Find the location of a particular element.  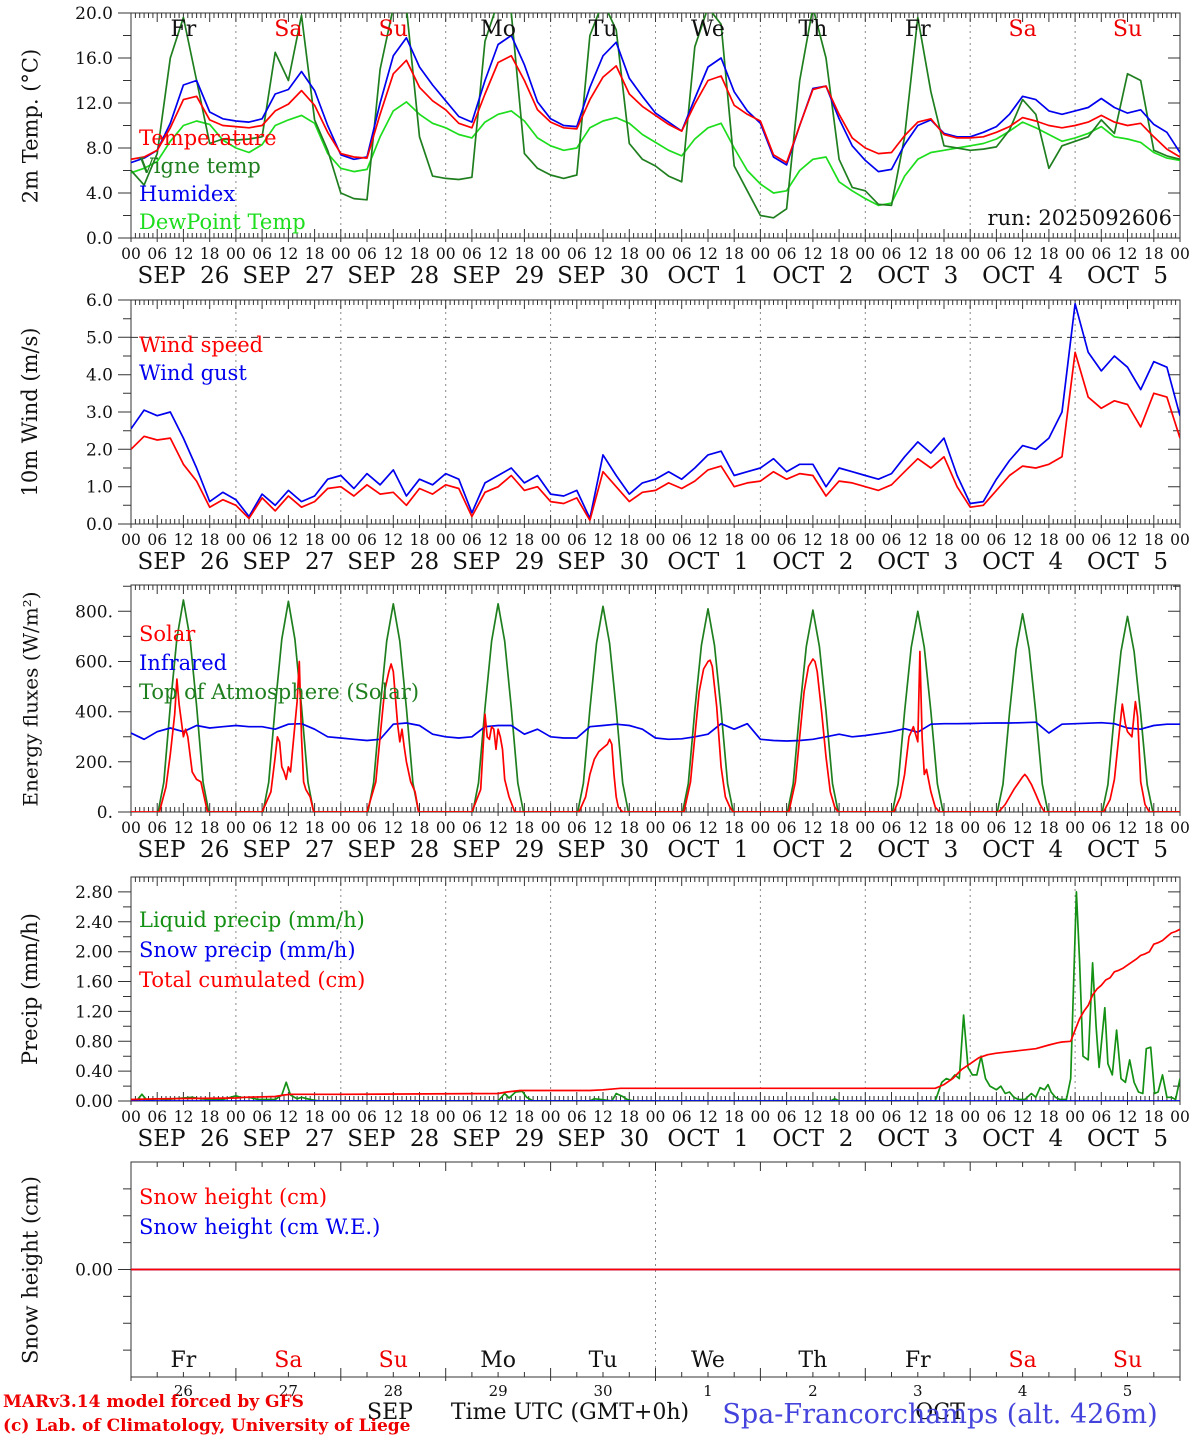

legend-infrared: Infrared is located at coordinates (183, 663).